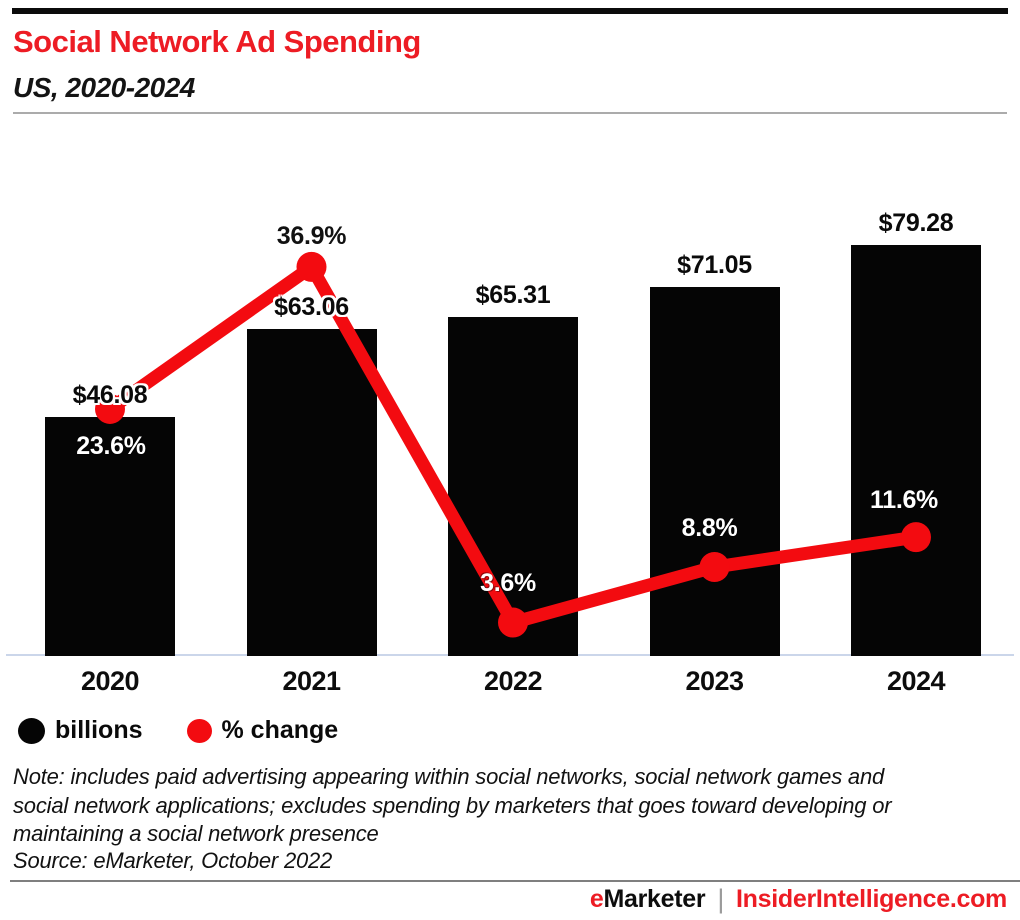 This screenshot has height=920, width=1020. Describe the element at coordinates (515, 881) in the screenshot. I see `footer-divider` at that location.